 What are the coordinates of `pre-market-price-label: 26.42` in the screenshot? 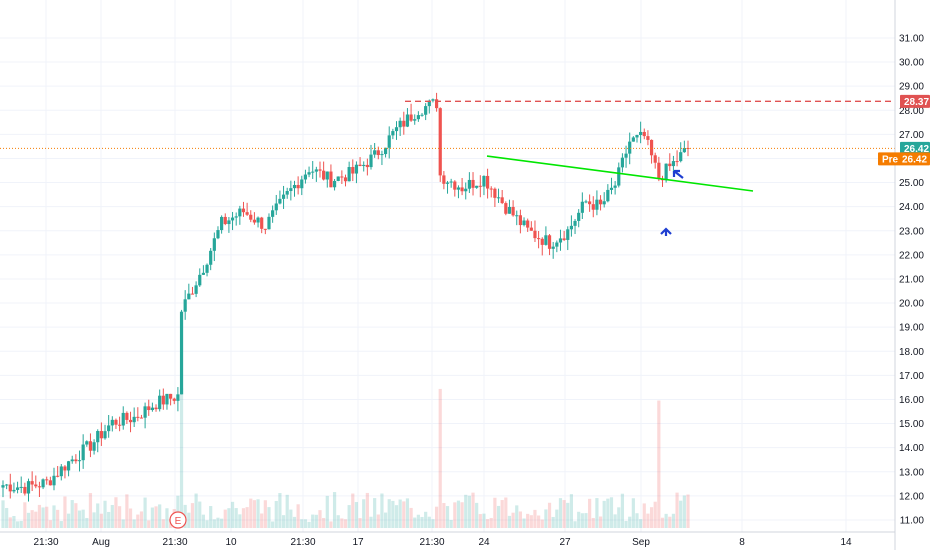 It's located at (914, 159).